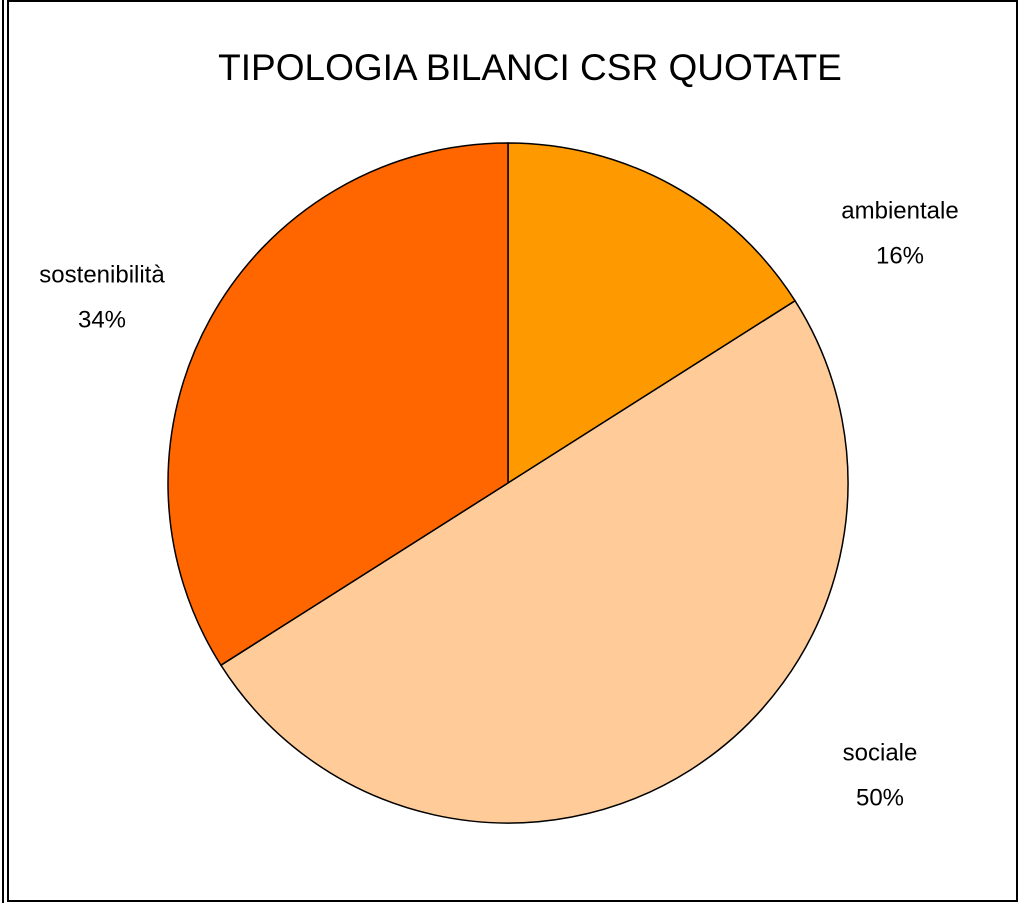  What do you see at coordinates (102, 274) in the screenshot?
I see `slice-label: sostenibilità` at bounding box center [102, 274].